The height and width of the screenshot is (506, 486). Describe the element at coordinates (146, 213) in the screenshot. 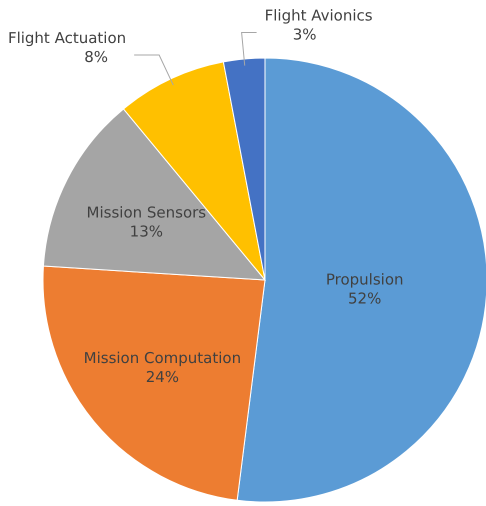

I see `slice-label: Mission Sensors` at that location.